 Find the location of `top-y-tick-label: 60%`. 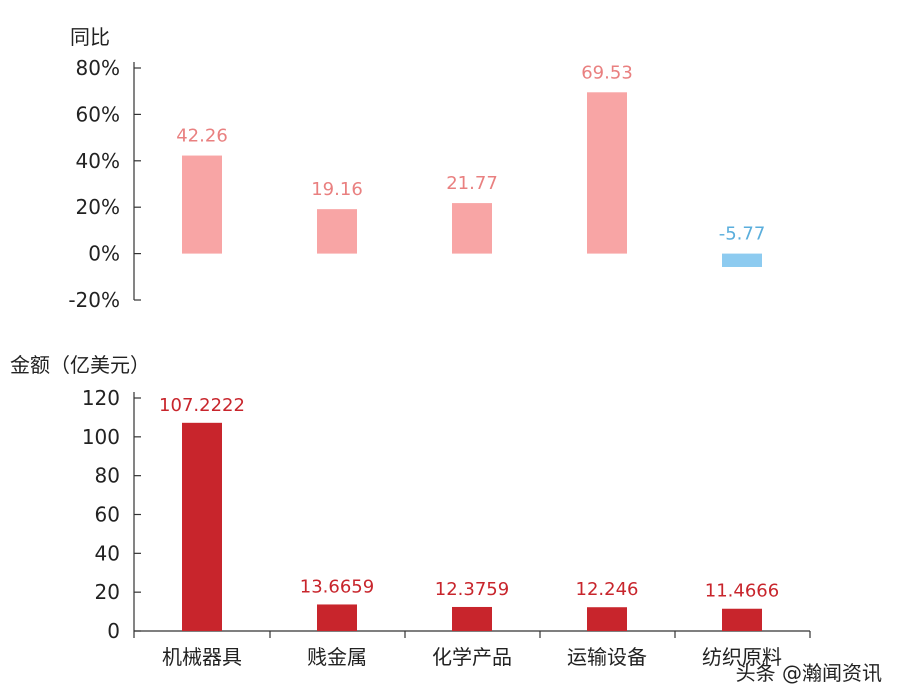

top-y-tick-label: 60% is located at coordinates (98, 114).